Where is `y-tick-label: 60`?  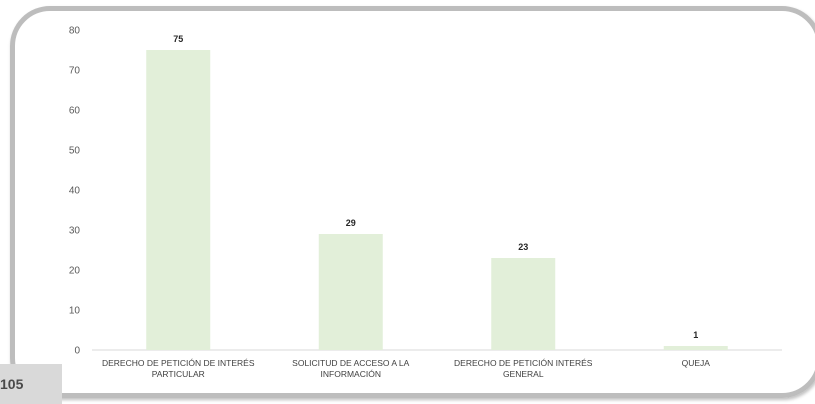 y-tick-label: 60 is located at coordinates (75, 111).